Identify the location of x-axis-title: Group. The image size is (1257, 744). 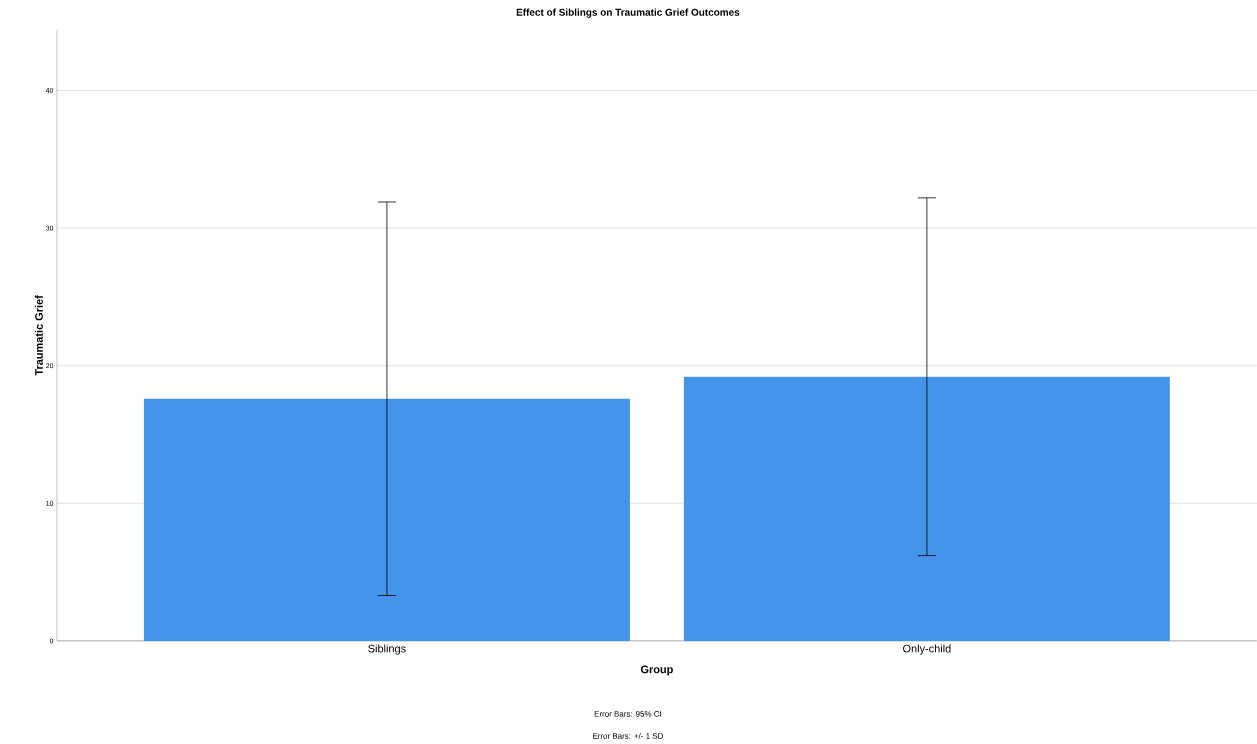
(656, 670).